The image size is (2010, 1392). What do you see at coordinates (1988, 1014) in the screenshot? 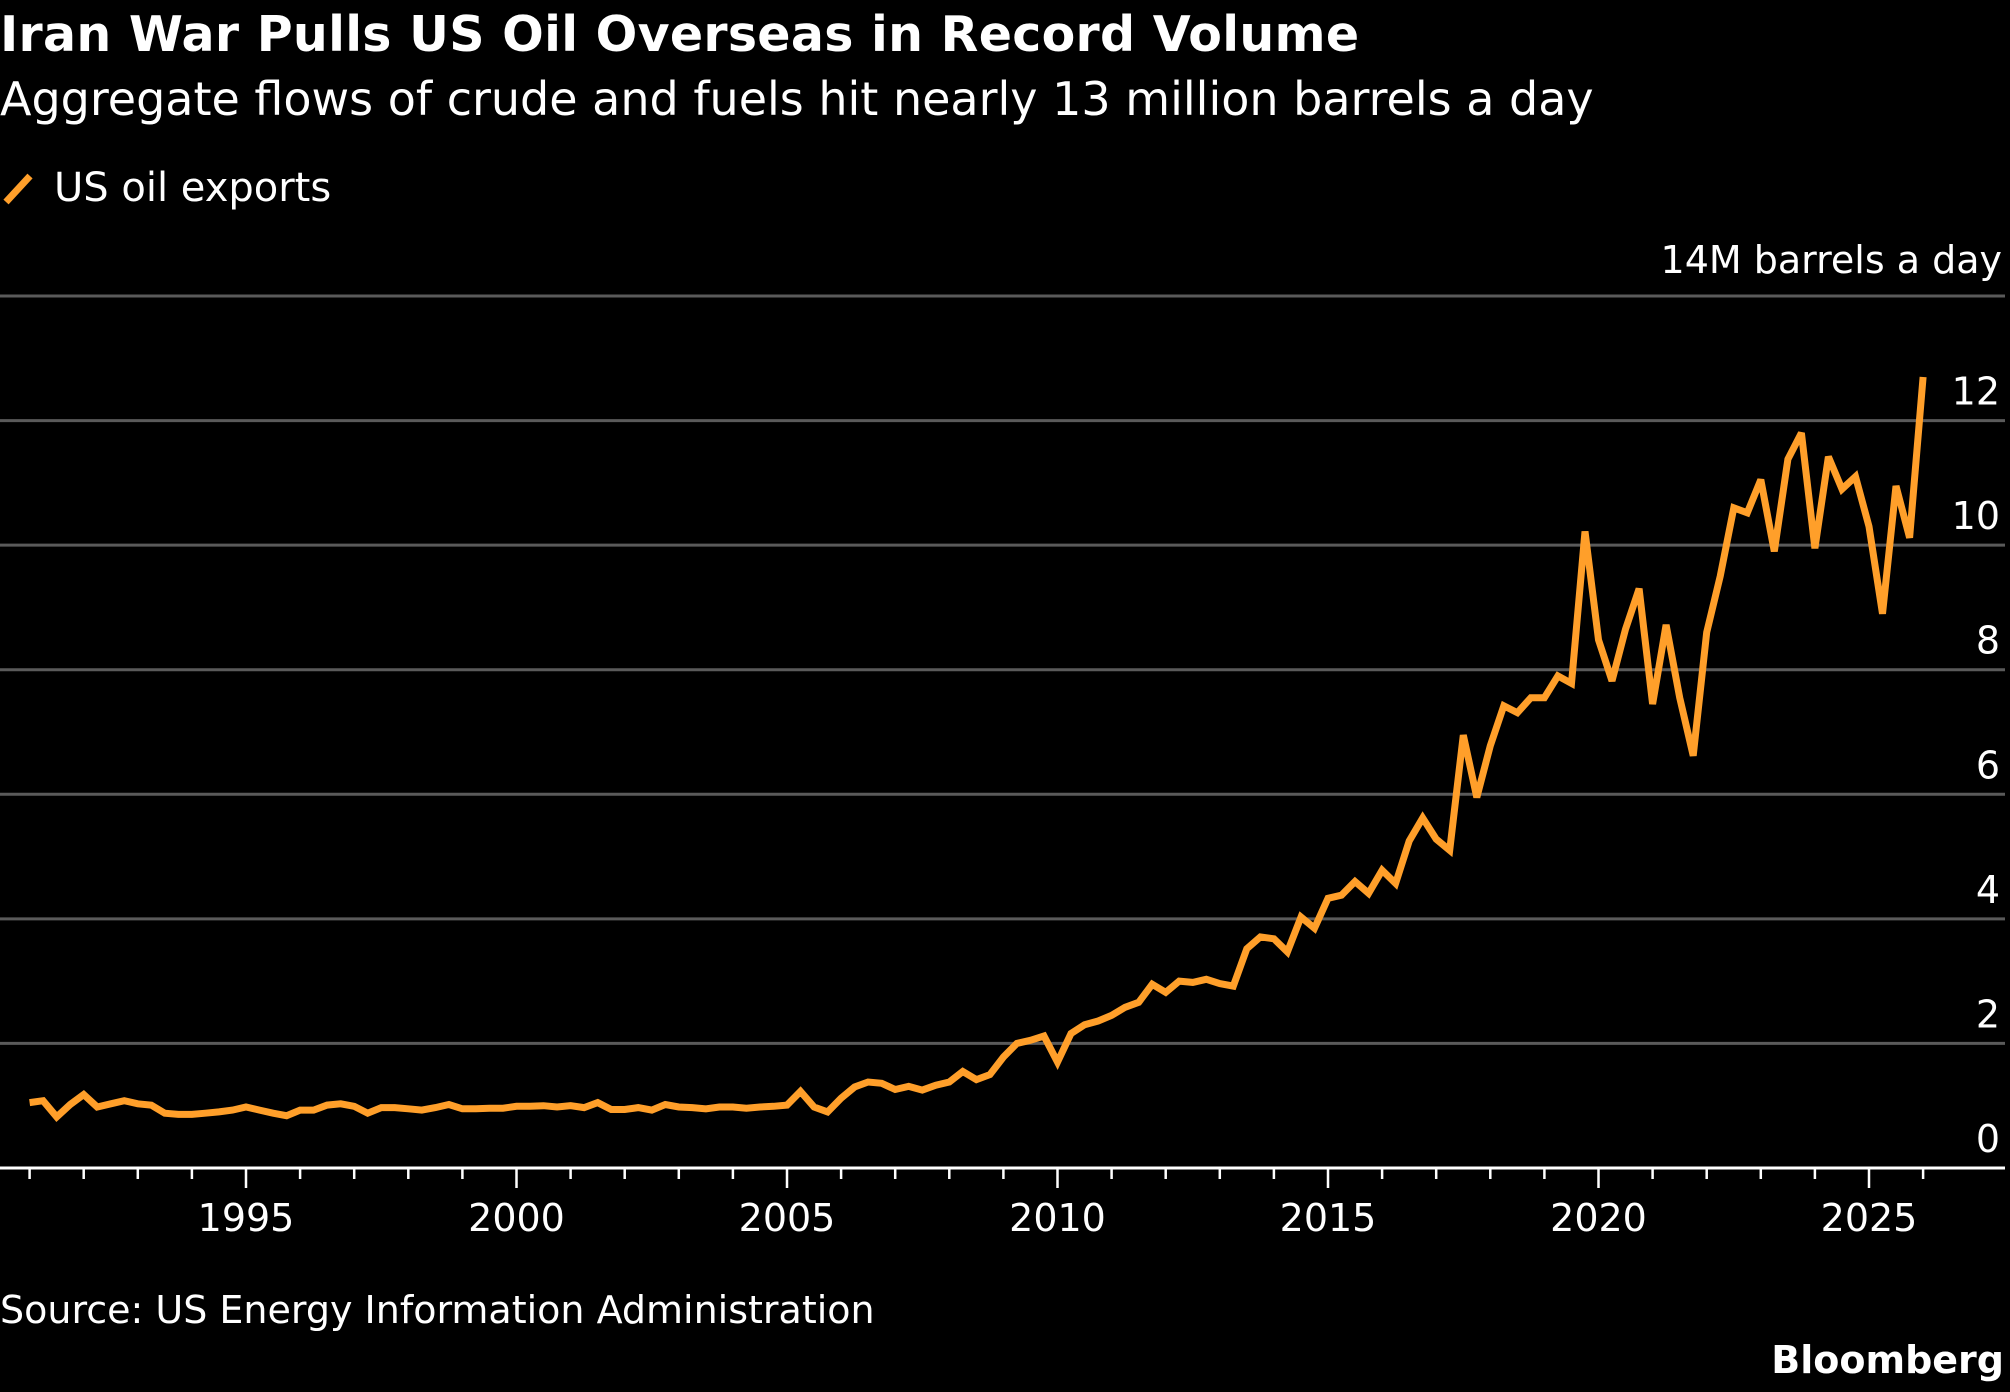
I see `y-tick-label-2: 2` at bounding box center [1988, 1014].